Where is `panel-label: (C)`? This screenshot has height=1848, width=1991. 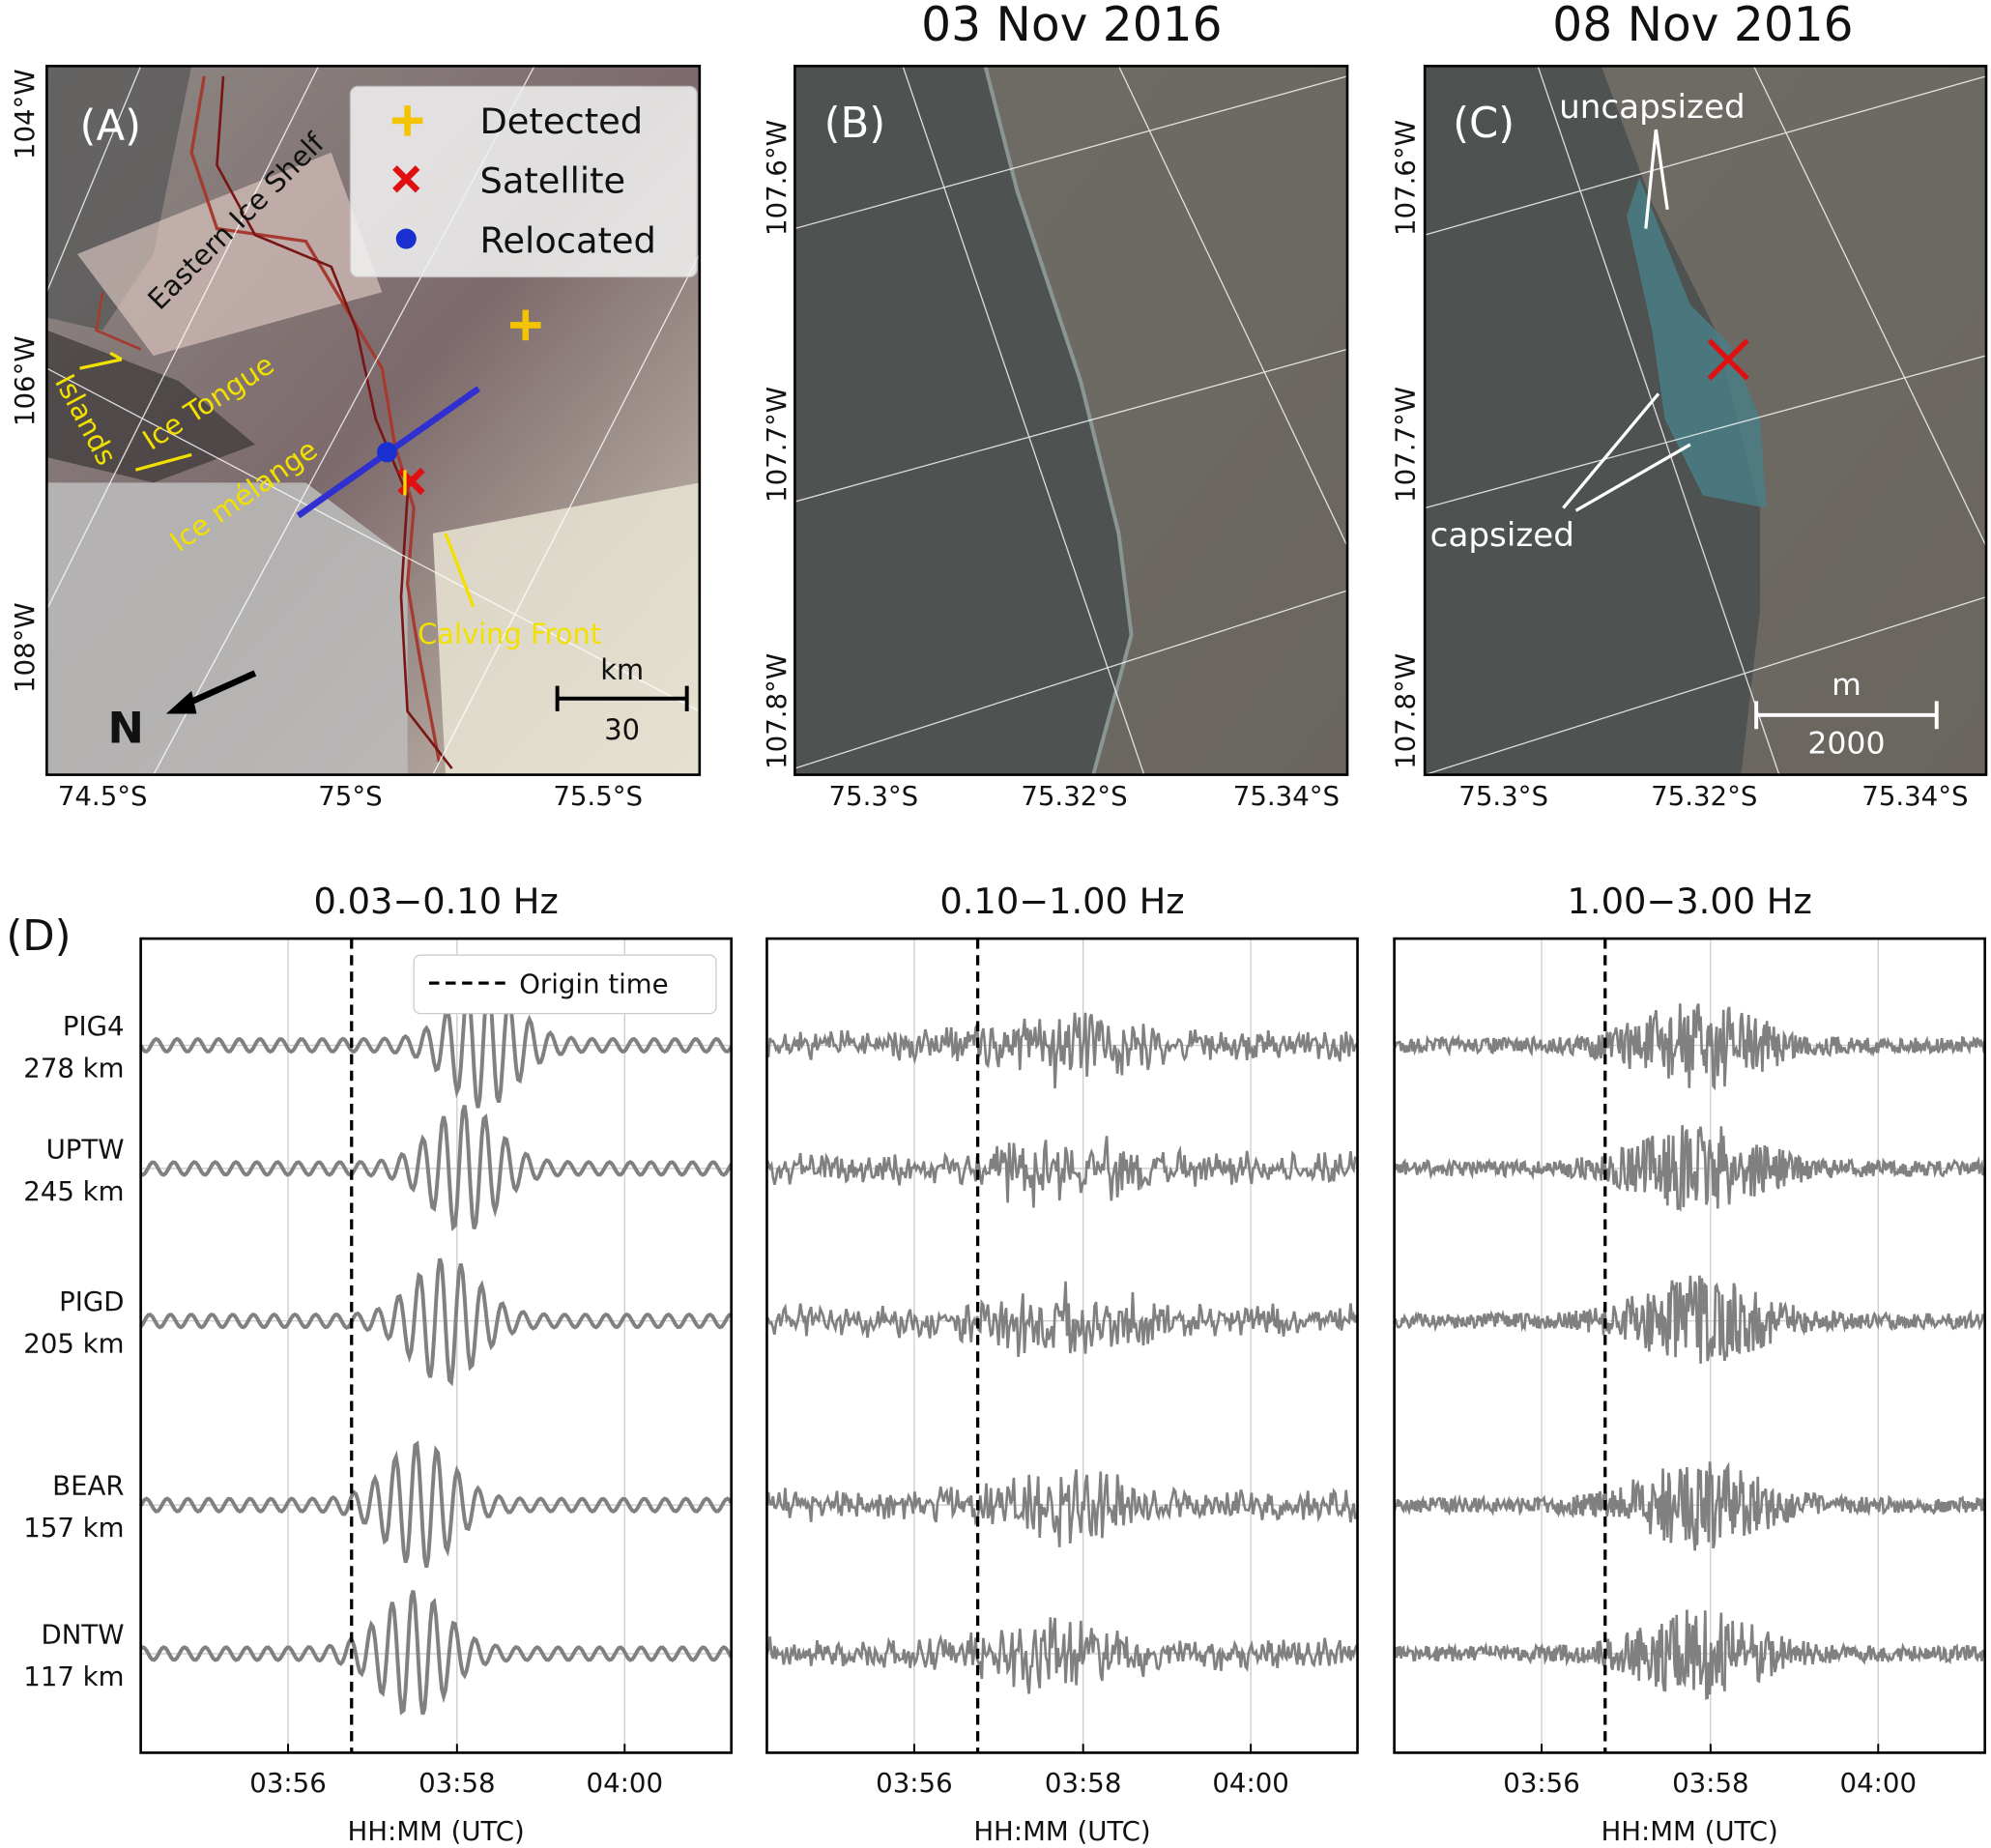
panel-label: (C) is located at coordinates (1484, 124).